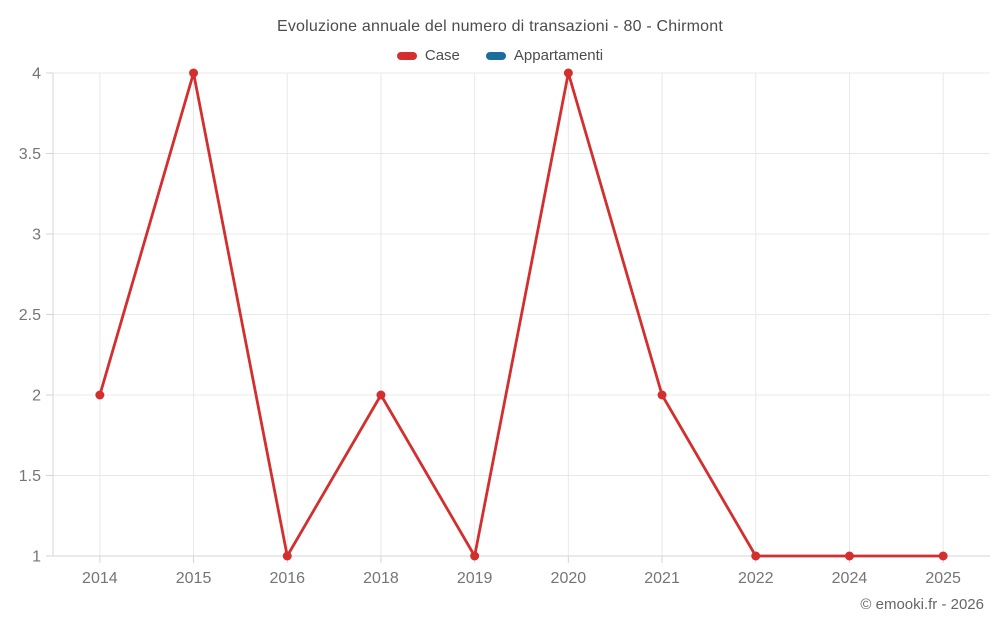 This screenshot has height=625, width=1000. What do you see at coordinates (495, 55) in the screenshot?
I see `legend-swatch-appartamenti-icon` at bounding box center [495, 55].